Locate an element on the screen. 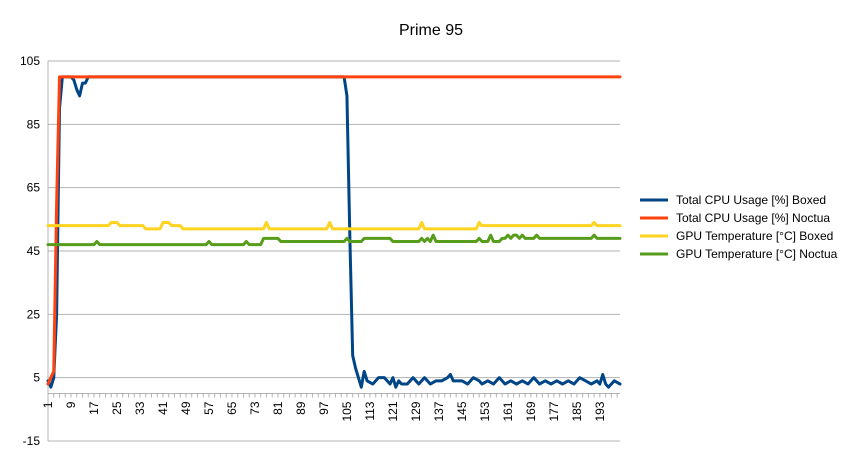 This screenshot has width=863, height=458. x-tick-label: 65 is located at coordinates (232, 408).